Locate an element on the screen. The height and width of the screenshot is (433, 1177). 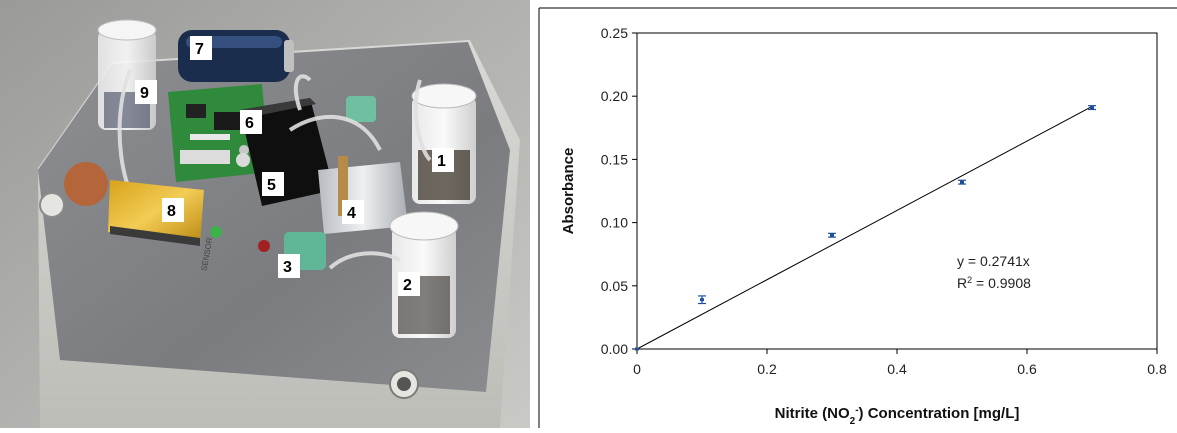
r2-prefix: R is located at coordinates (962, 283).